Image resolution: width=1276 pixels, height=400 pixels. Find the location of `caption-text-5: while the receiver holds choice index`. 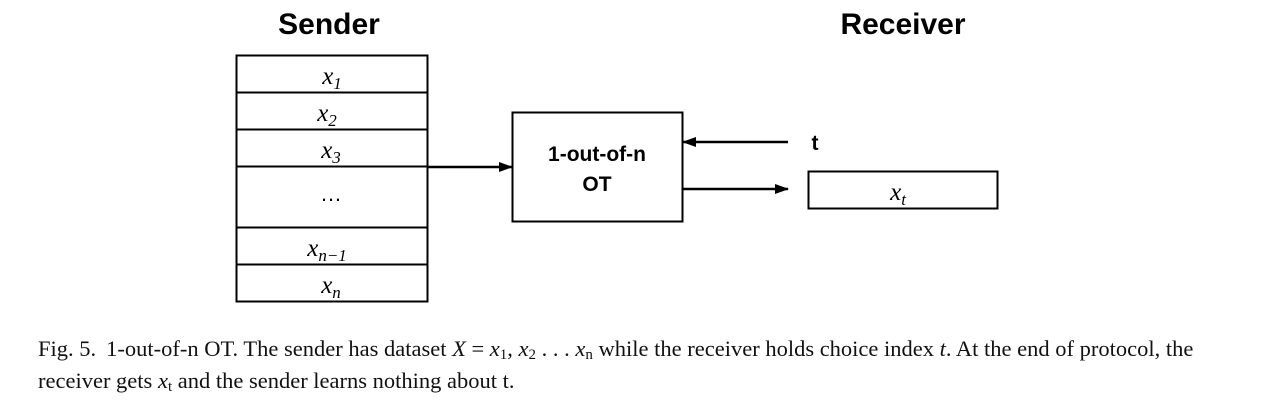

caption-text-5: while the receiver holds choice index is located at coordinates (766, 348).